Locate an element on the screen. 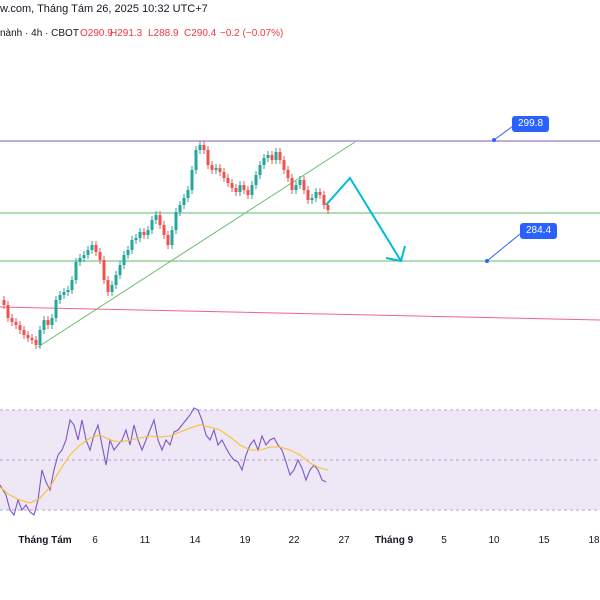  resistance-price-label: 299.8 is located at coordinates (531, 124).